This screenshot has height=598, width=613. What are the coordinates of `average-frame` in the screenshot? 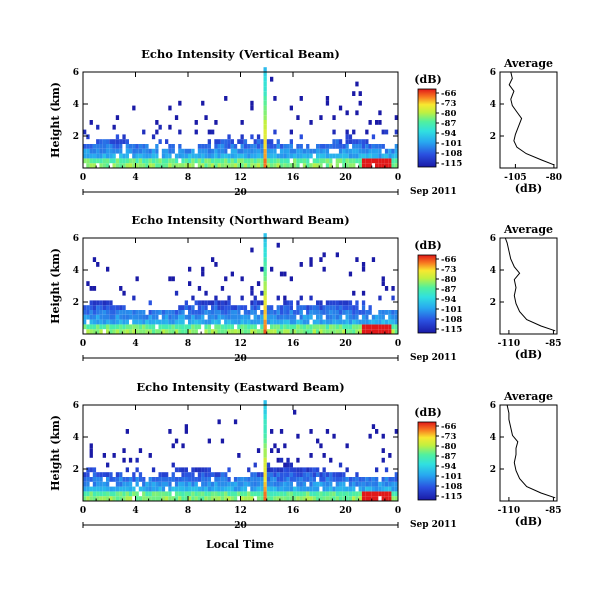 It's located at (528, 286).